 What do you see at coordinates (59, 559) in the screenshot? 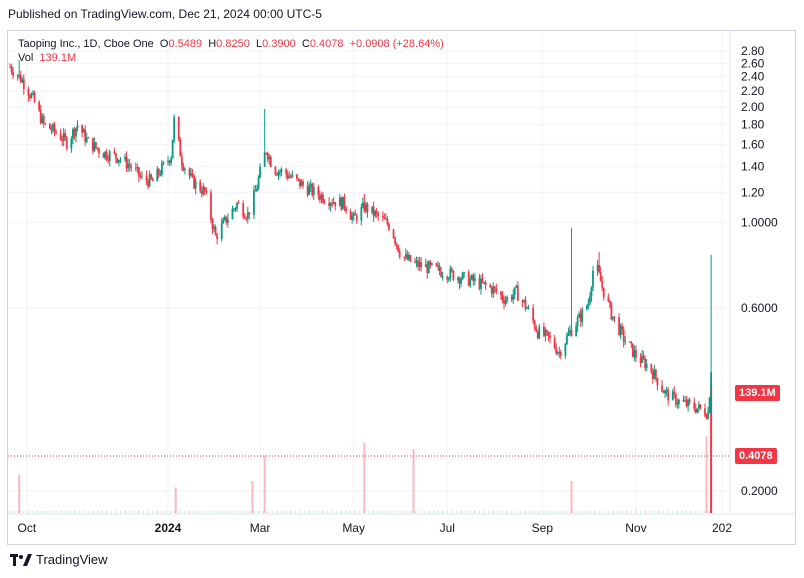
I see `footer-brand: TradingView` at bounding box center [59, 559].